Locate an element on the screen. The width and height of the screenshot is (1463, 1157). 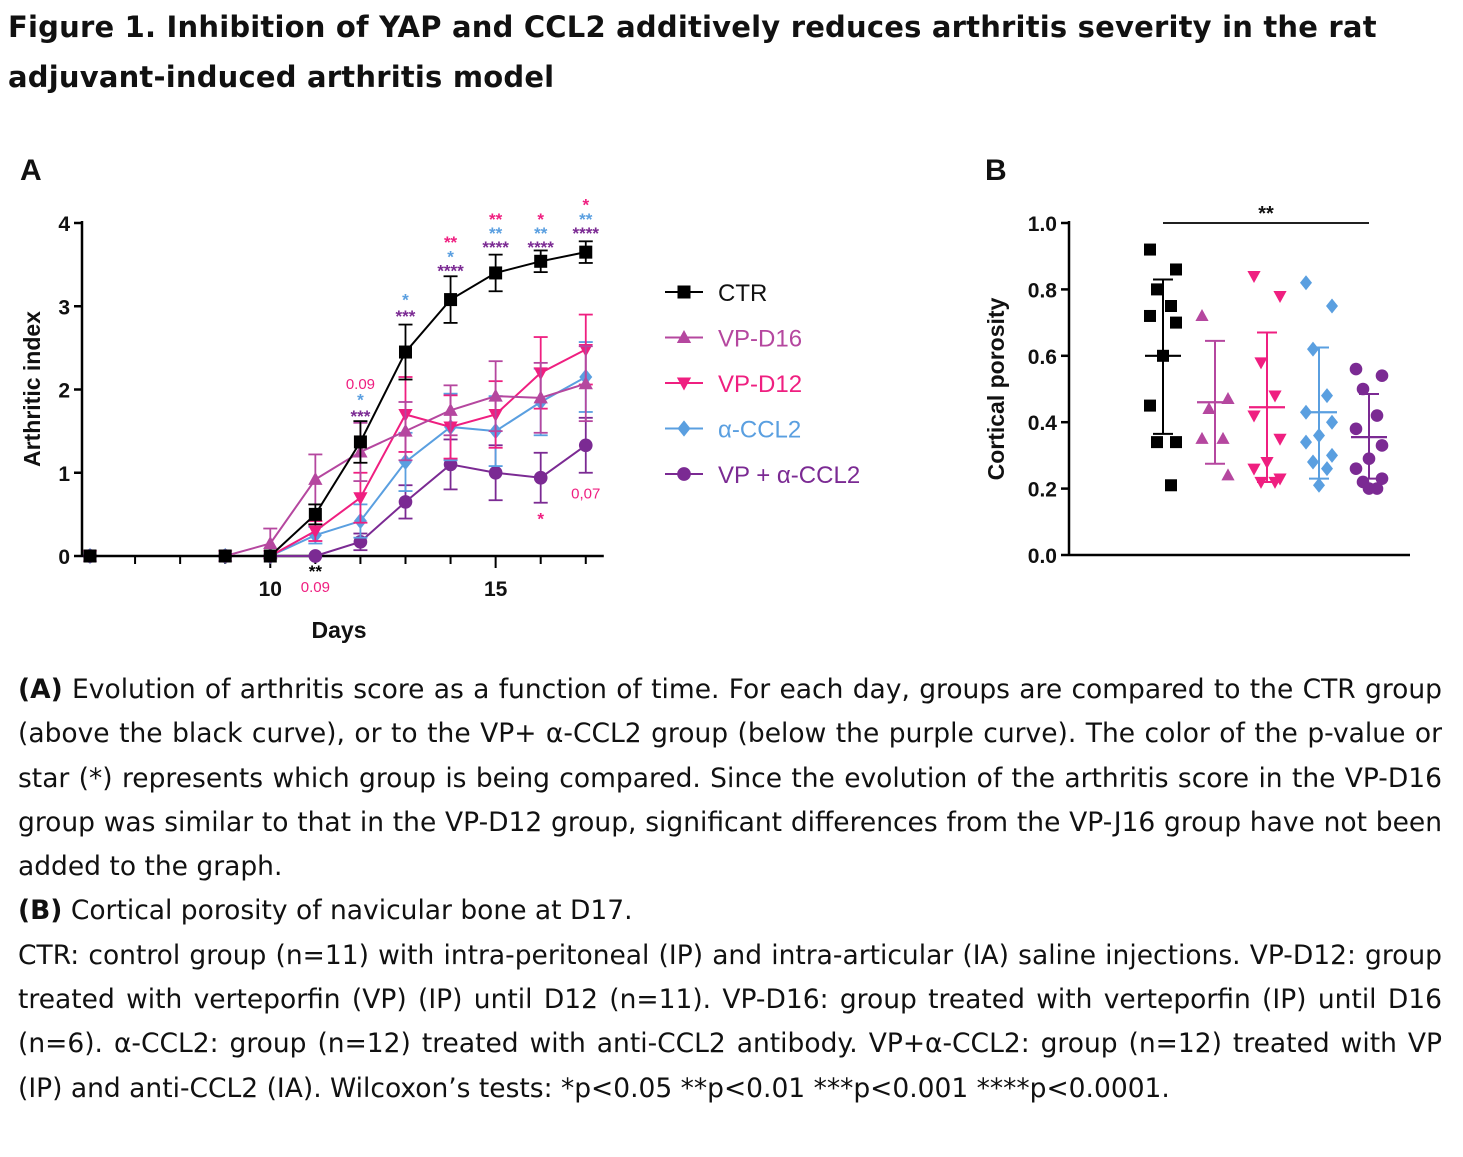
b-y-tick-label: 0.0 is located at coordinates (1042, 556).